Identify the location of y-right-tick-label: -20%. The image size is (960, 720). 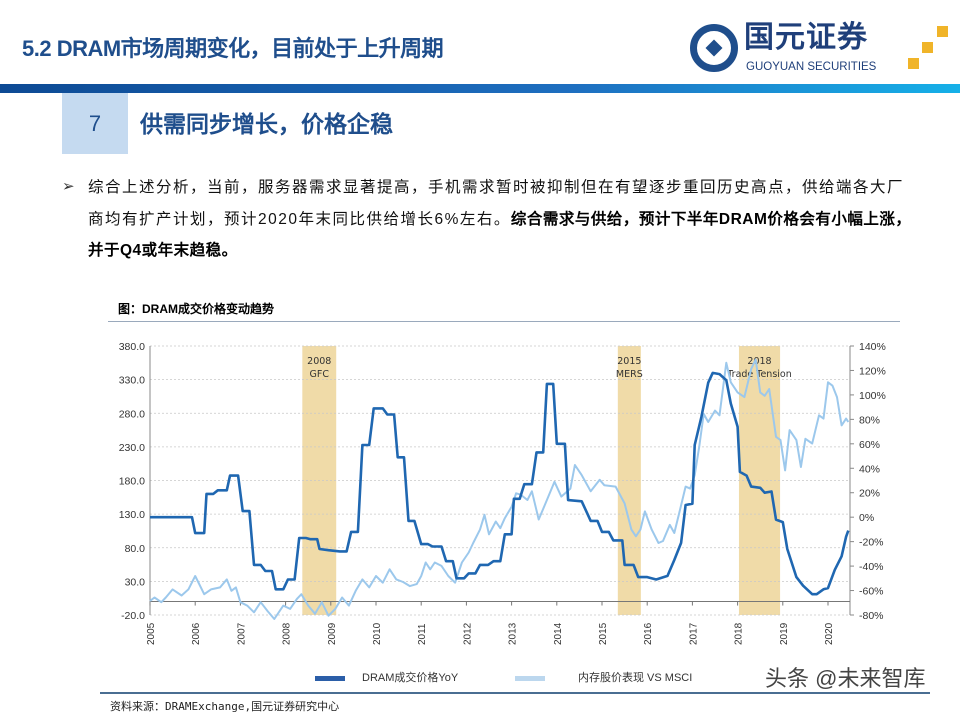
(871, 543).